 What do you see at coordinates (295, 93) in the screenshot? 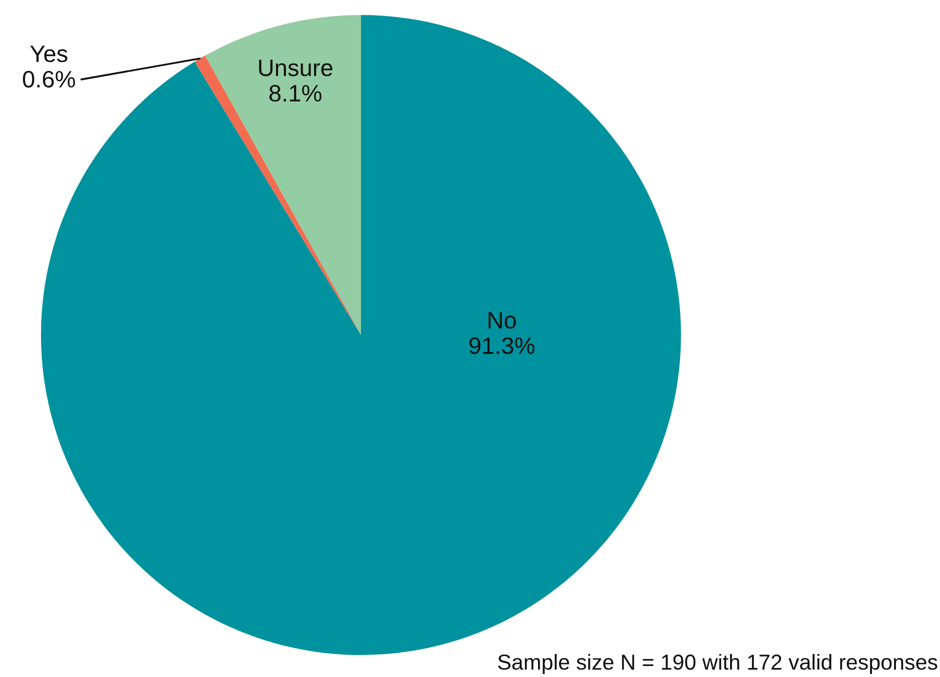
I see `data-label: 8.1%` at bounding box center [295, 93].